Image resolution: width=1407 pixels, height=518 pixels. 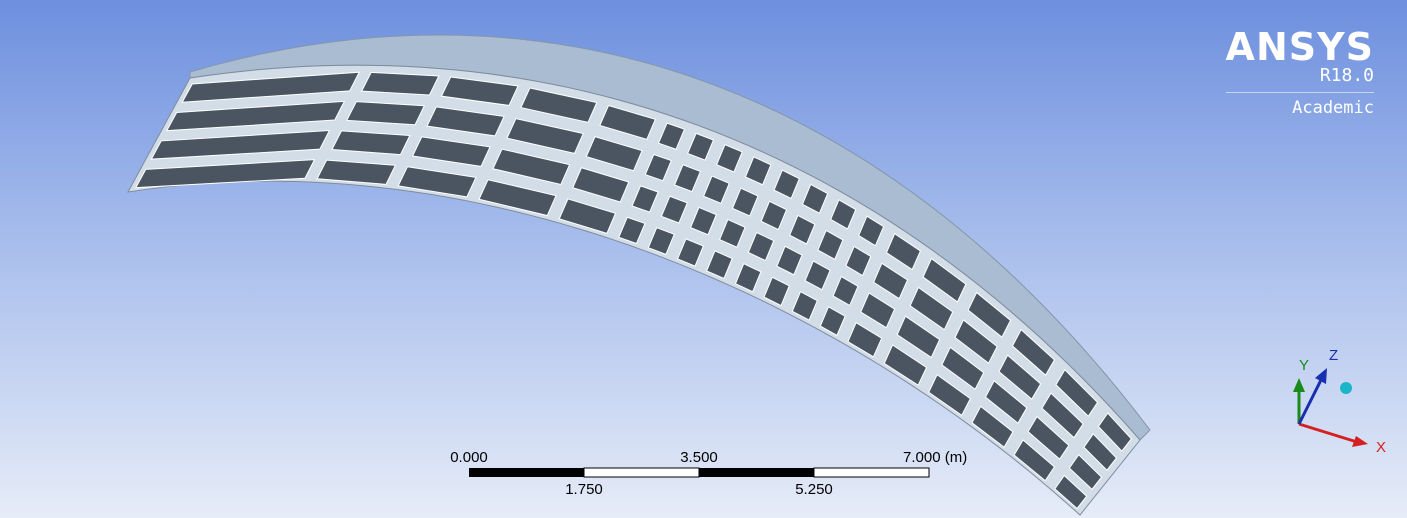 What do you see at coordinates (1310, 401) in the screenshot?
I see `z-axis-arrow` at bounding box center [1310, 401].